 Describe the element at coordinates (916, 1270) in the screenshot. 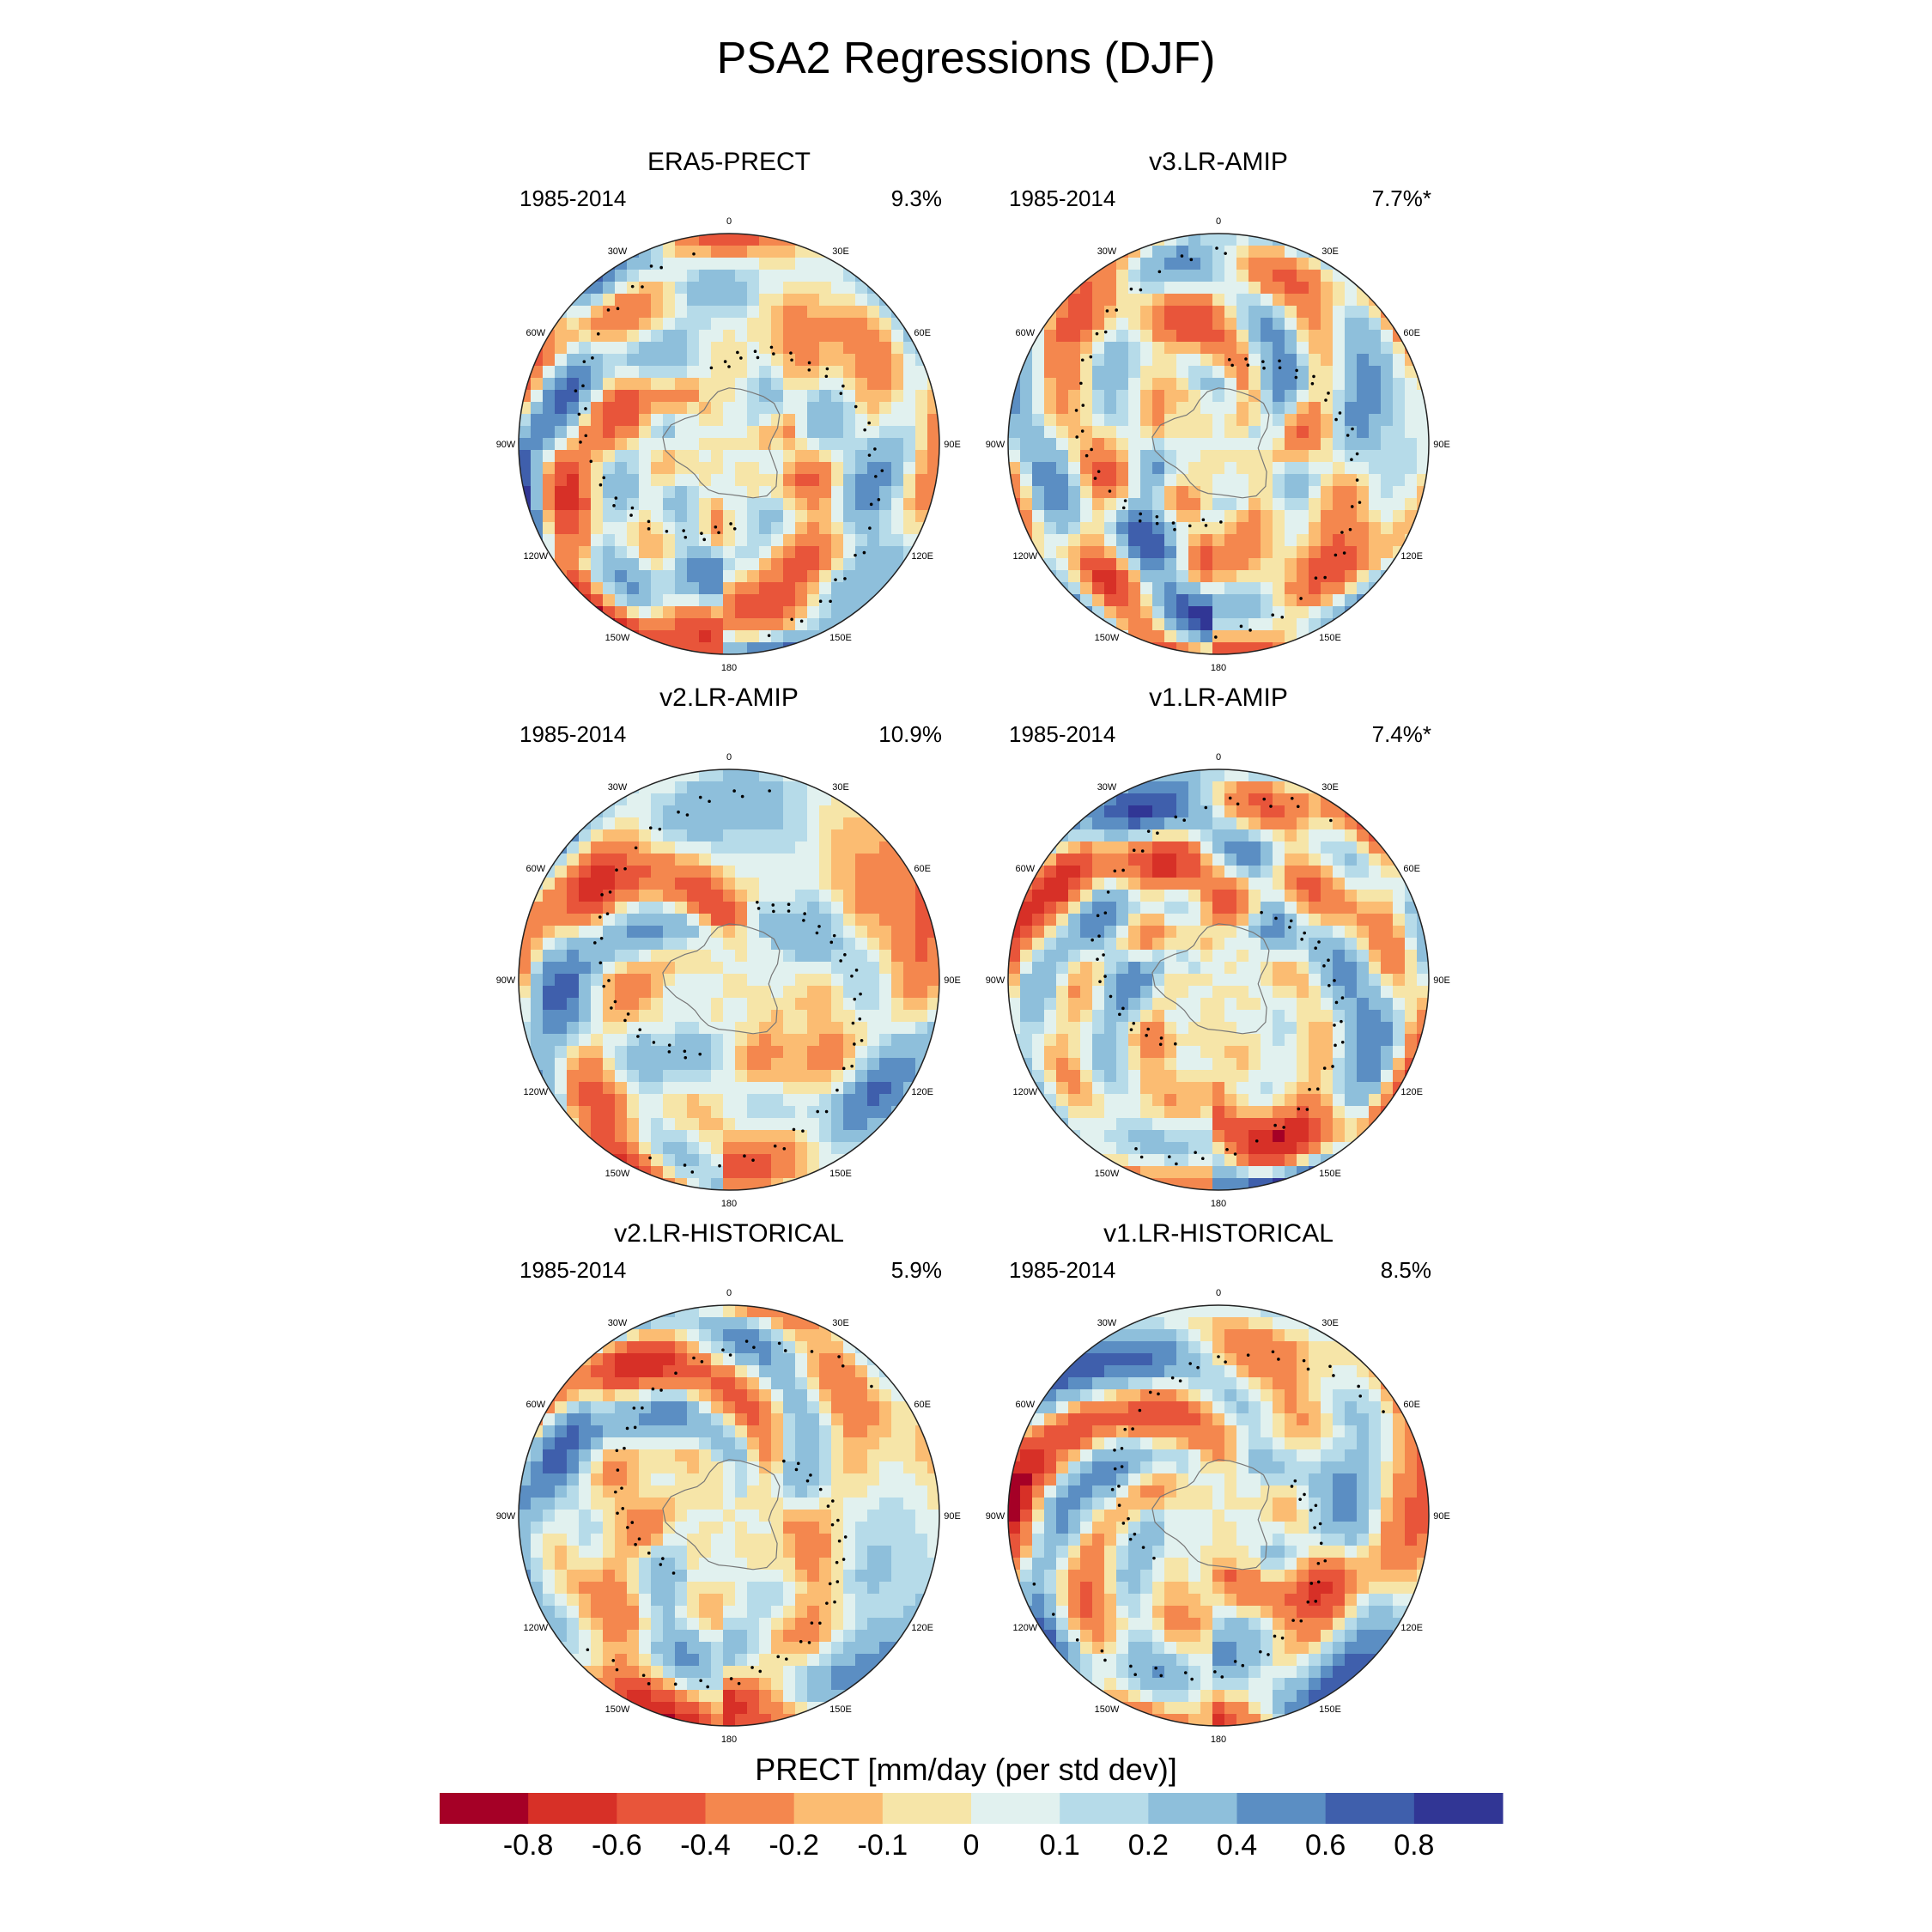

I see `panel-variance-pct: 5.9%` at that location.